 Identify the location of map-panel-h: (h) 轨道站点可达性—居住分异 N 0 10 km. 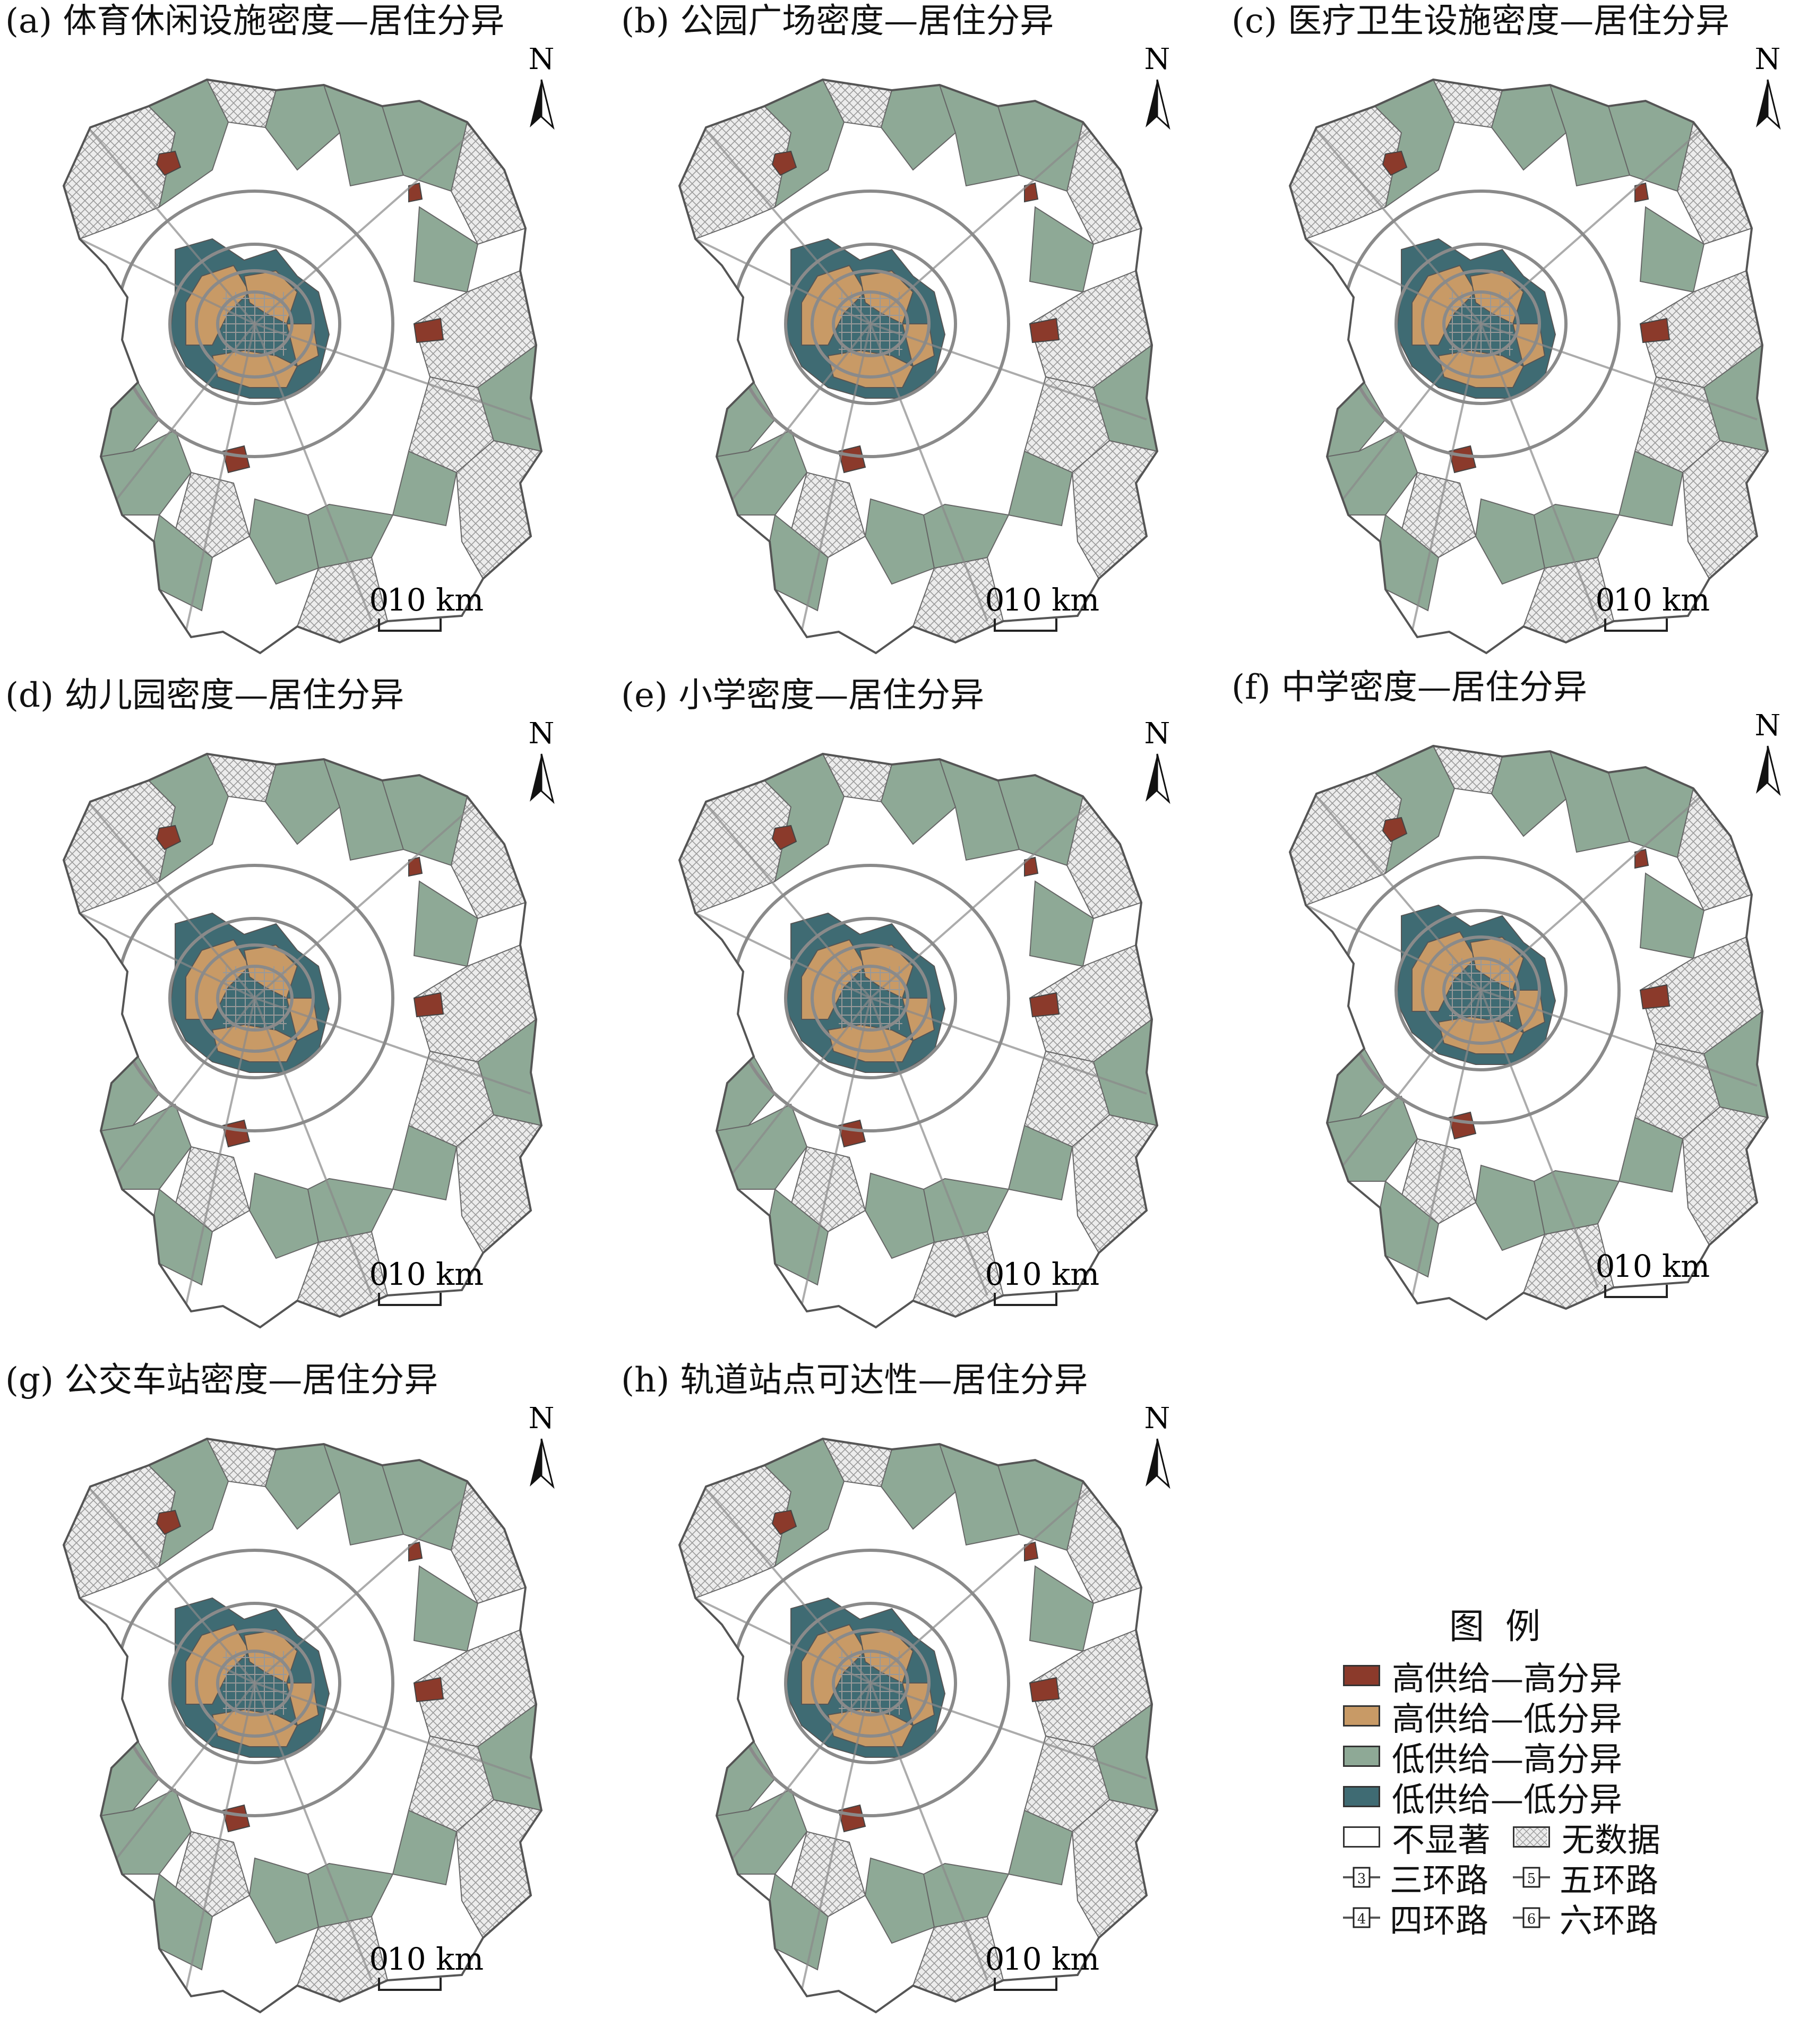
(916, 1701).